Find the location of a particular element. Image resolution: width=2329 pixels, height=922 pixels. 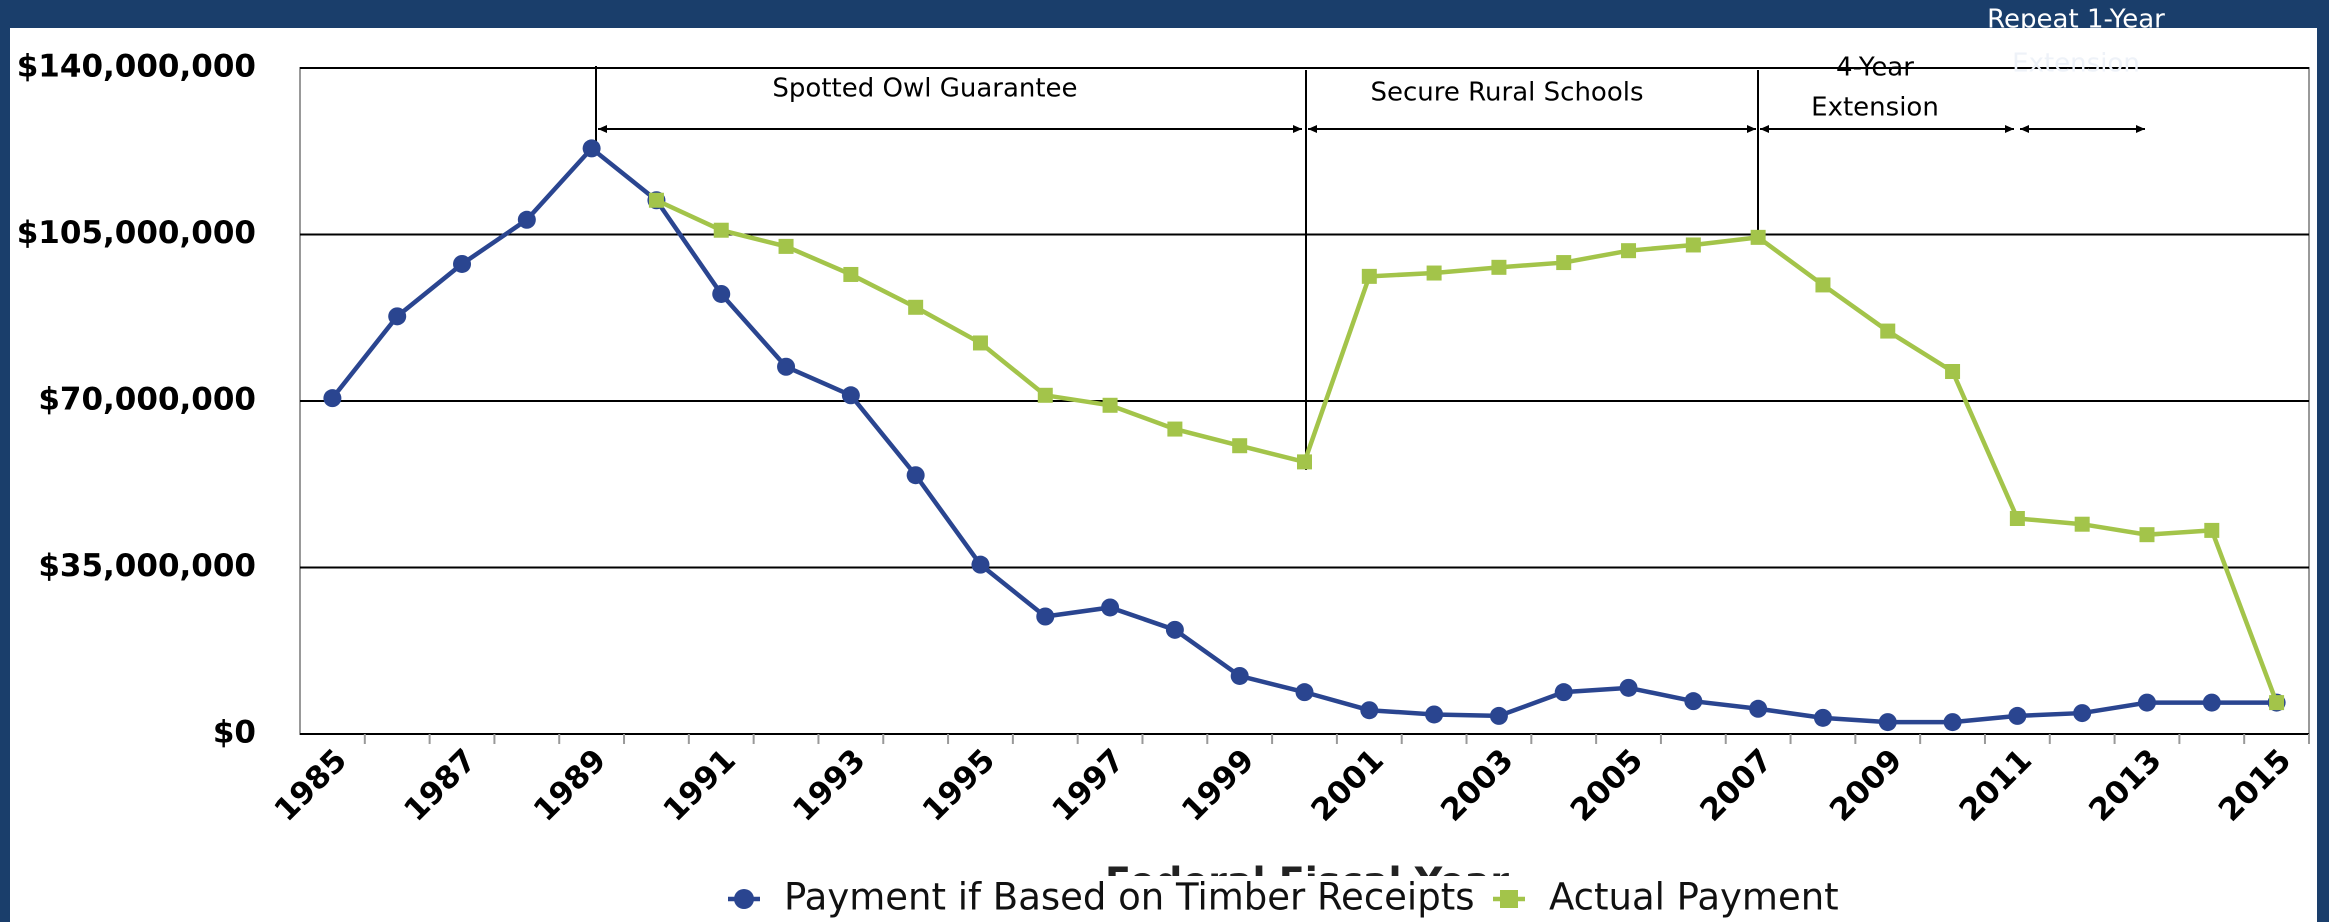

y-tick-label: $70,000,000 is located at coordinates (147, 400).